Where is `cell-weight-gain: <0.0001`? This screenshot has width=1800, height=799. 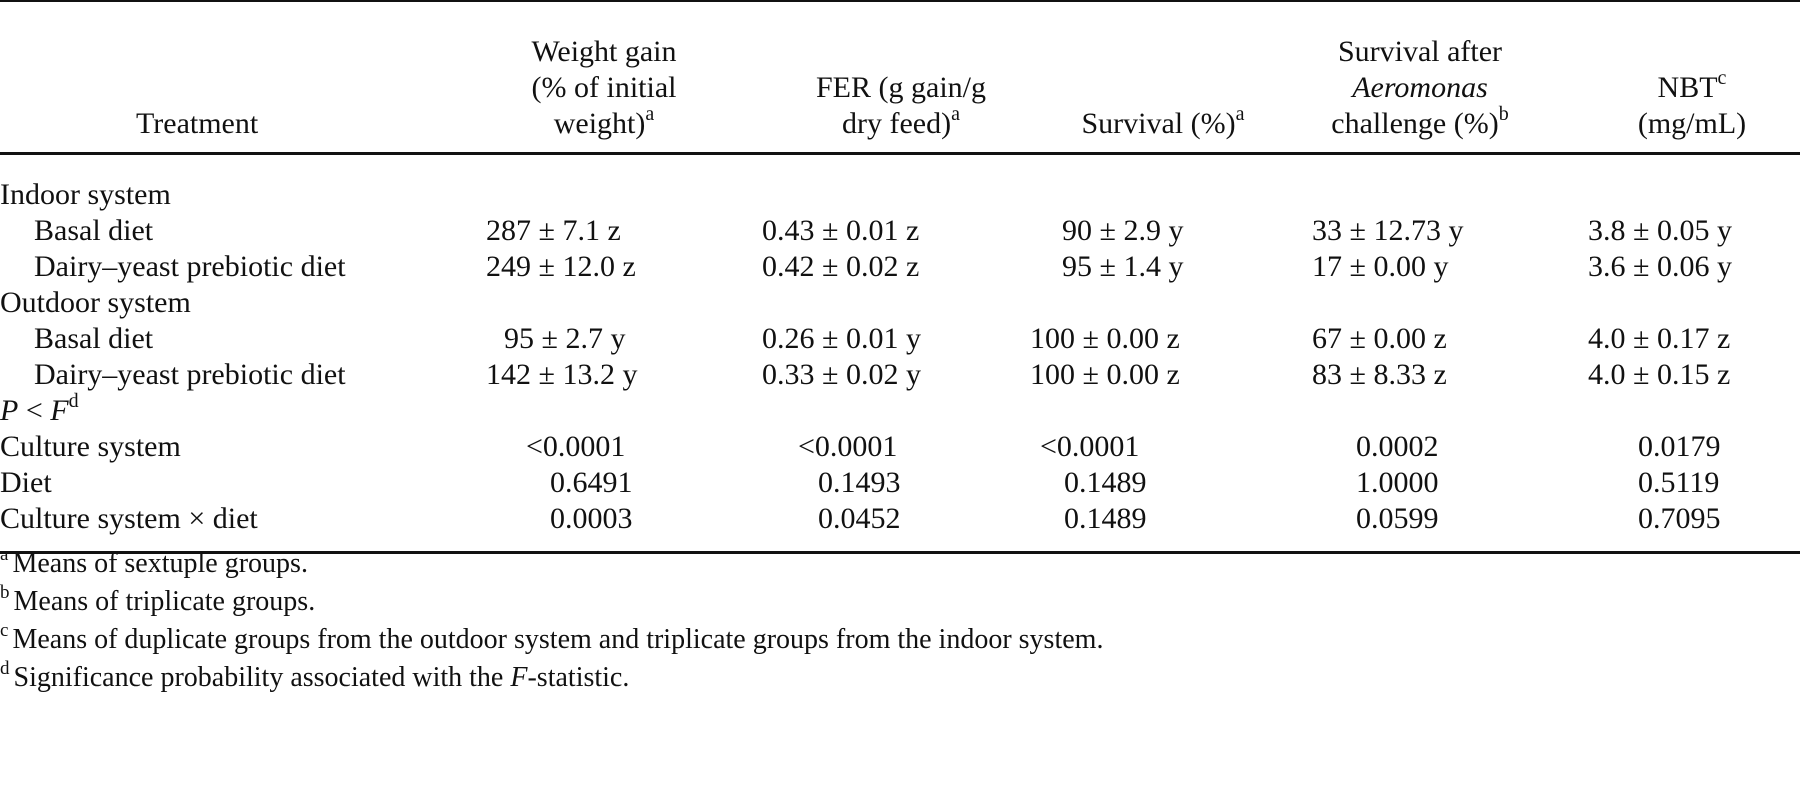
cell-weight-gain: <0.0001 is located at coordinates (576, 446).